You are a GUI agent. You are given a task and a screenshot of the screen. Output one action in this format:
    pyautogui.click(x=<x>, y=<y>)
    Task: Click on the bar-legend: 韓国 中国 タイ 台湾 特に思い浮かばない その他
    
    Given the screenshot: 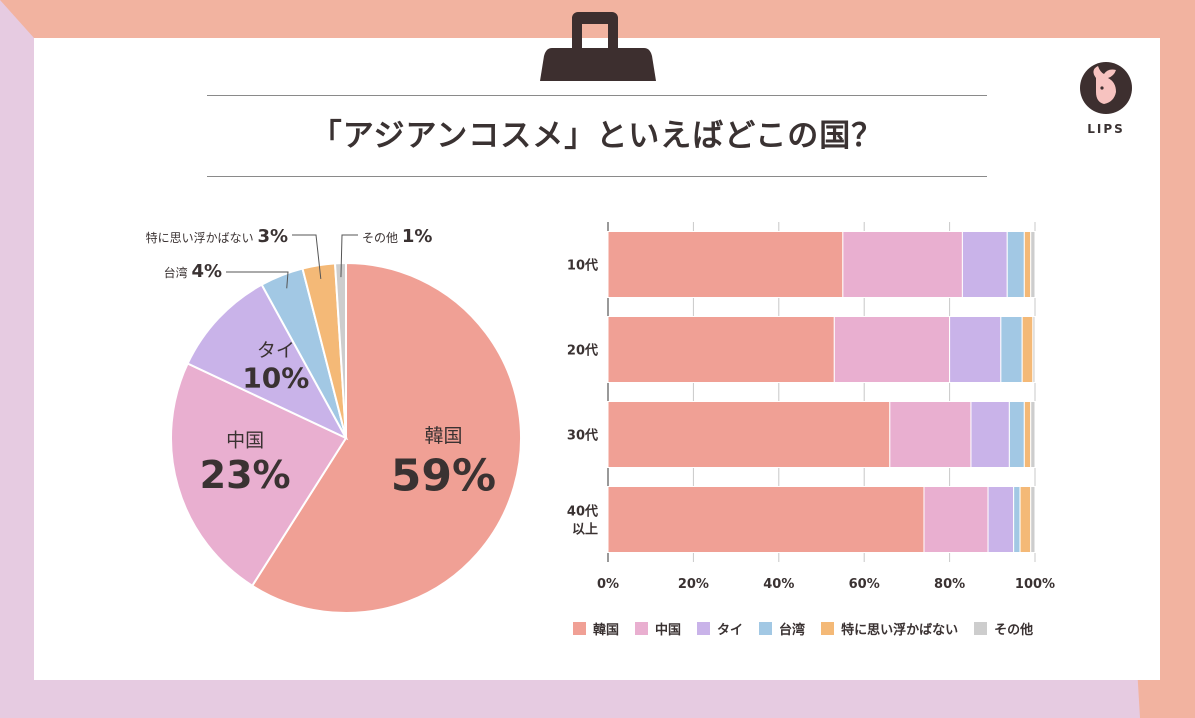 What is the action you would take?
    pyautogui.click(x=811, y=628)
    